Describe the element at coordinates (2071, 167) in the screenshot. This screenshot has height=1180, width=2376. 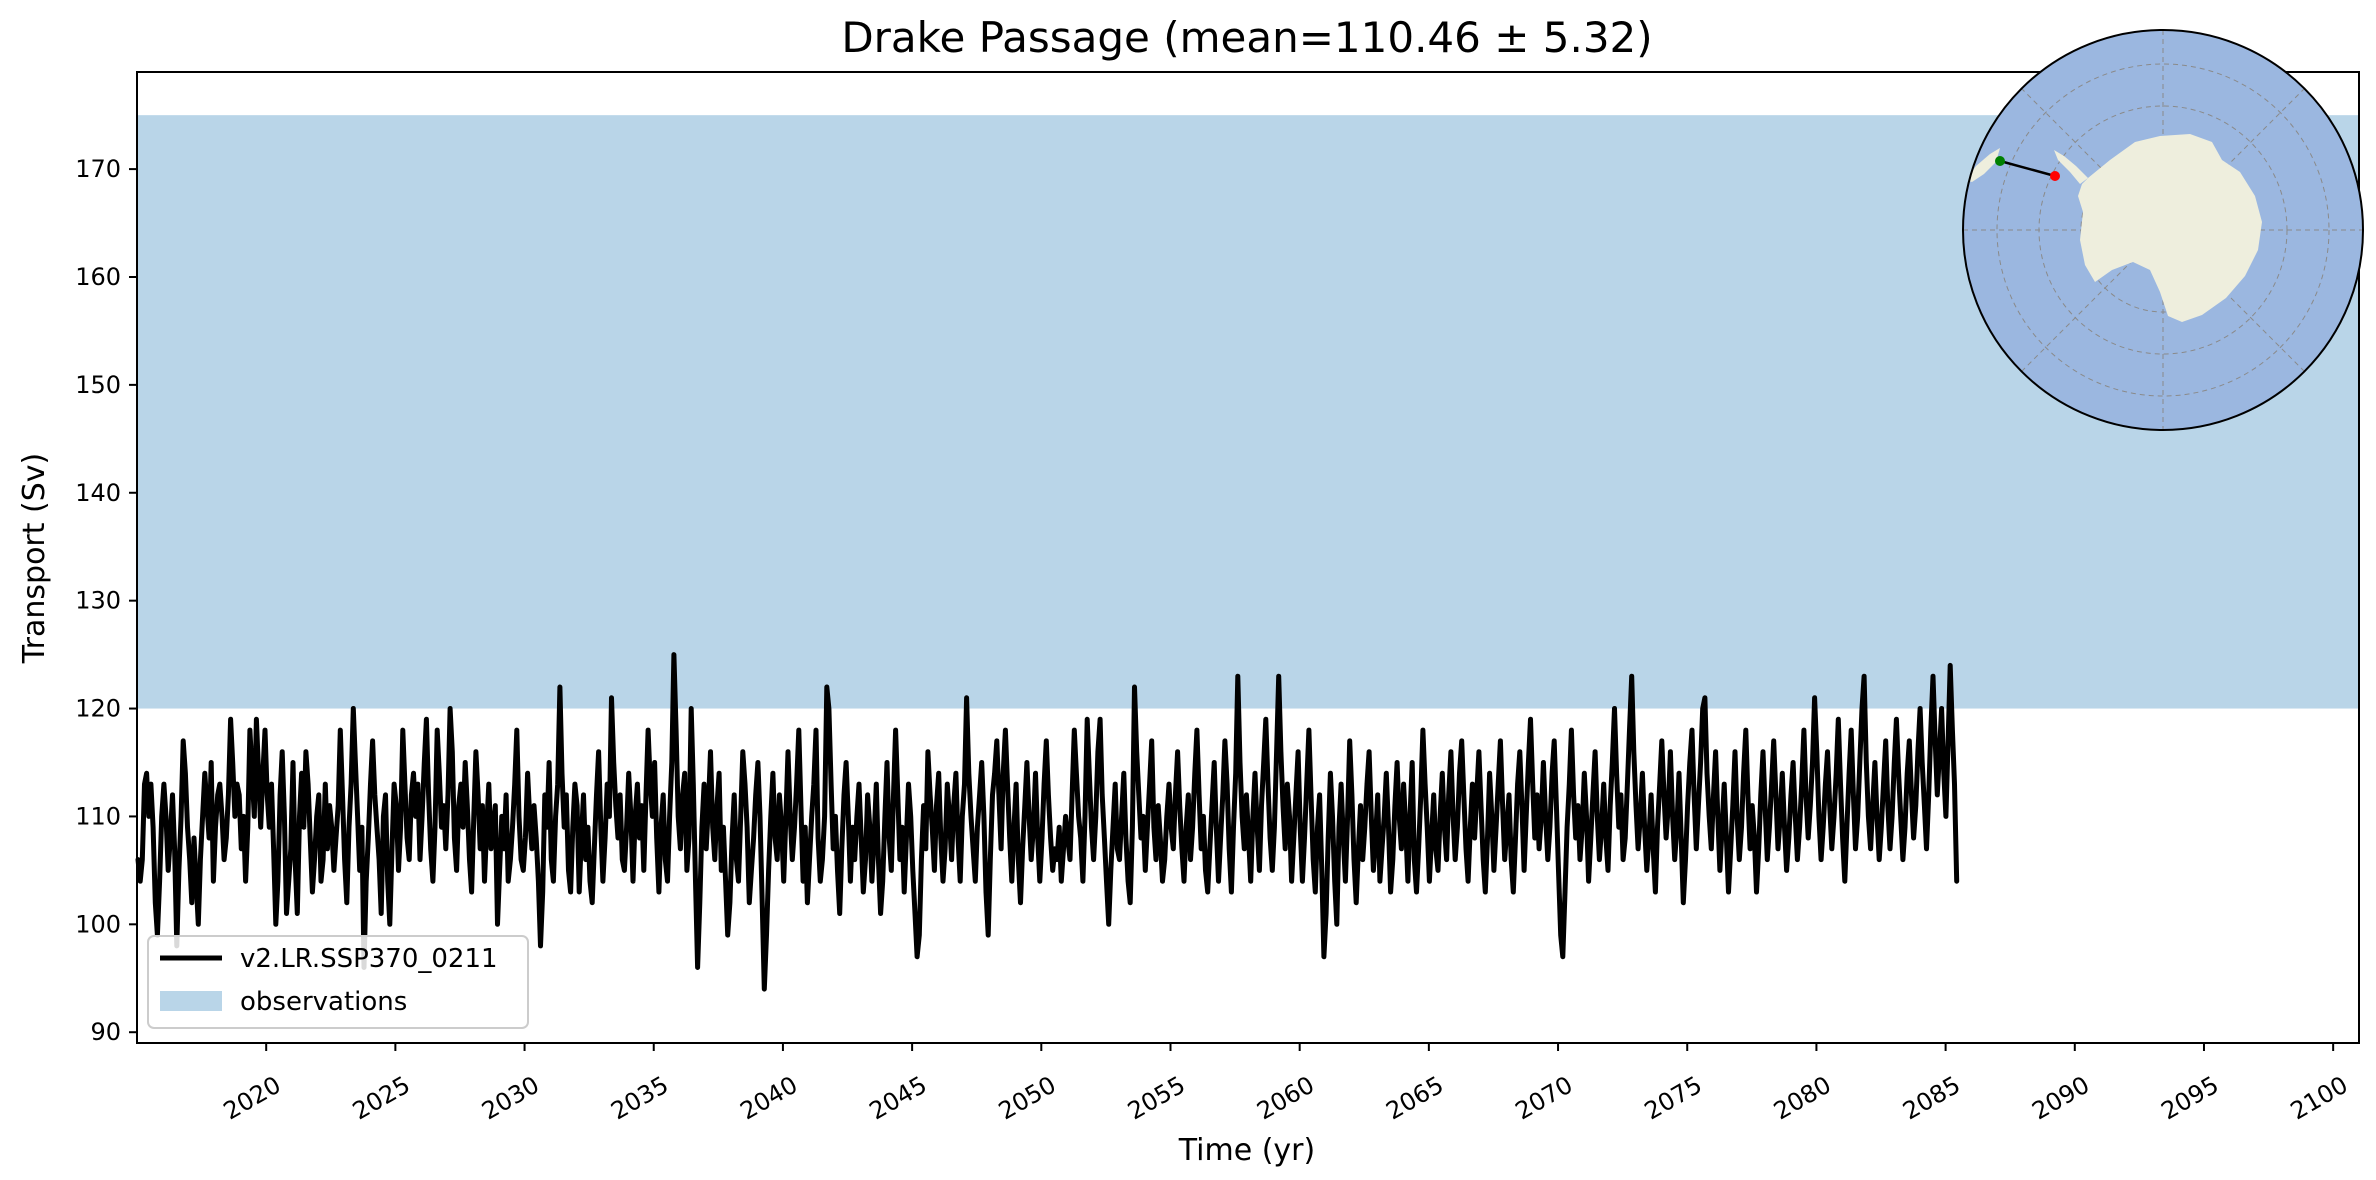
I see `antarctic-peninsula` at that location.